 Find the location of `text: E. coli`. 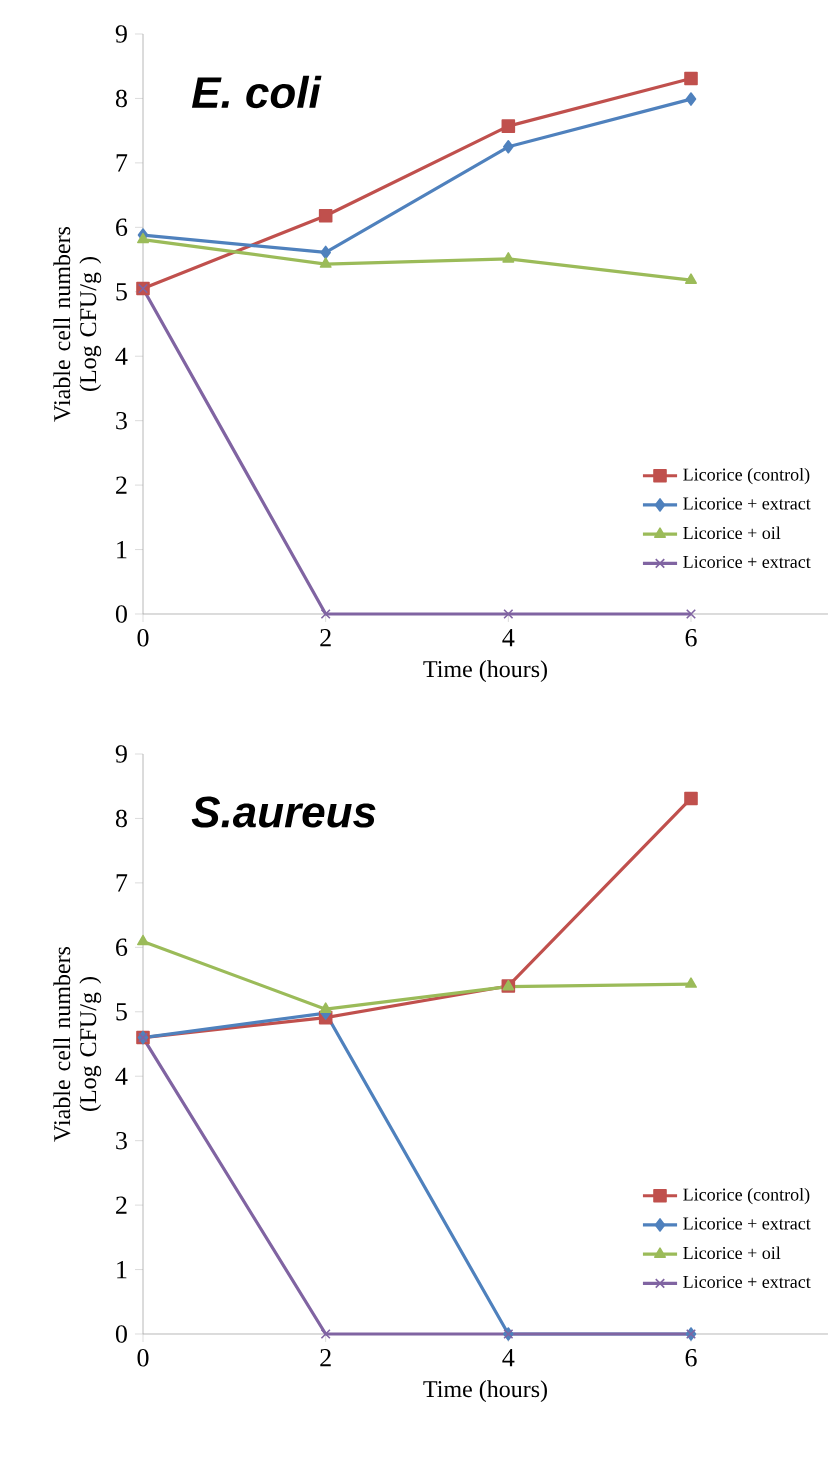

text: E. coli is located at coordinates (256, 92).